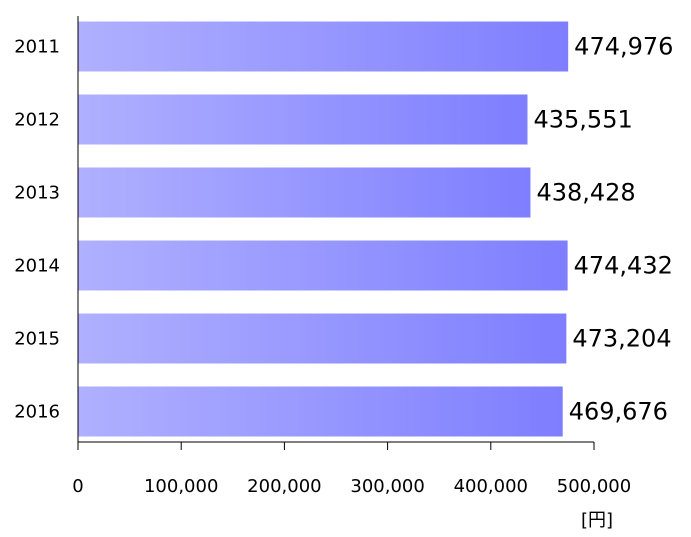 This screenshot has width=691, height=537. What do you see at coordinates (181, 486) in the screenshot?
I see `x-tick-label: 100,000` at bounding box center [181, 486].